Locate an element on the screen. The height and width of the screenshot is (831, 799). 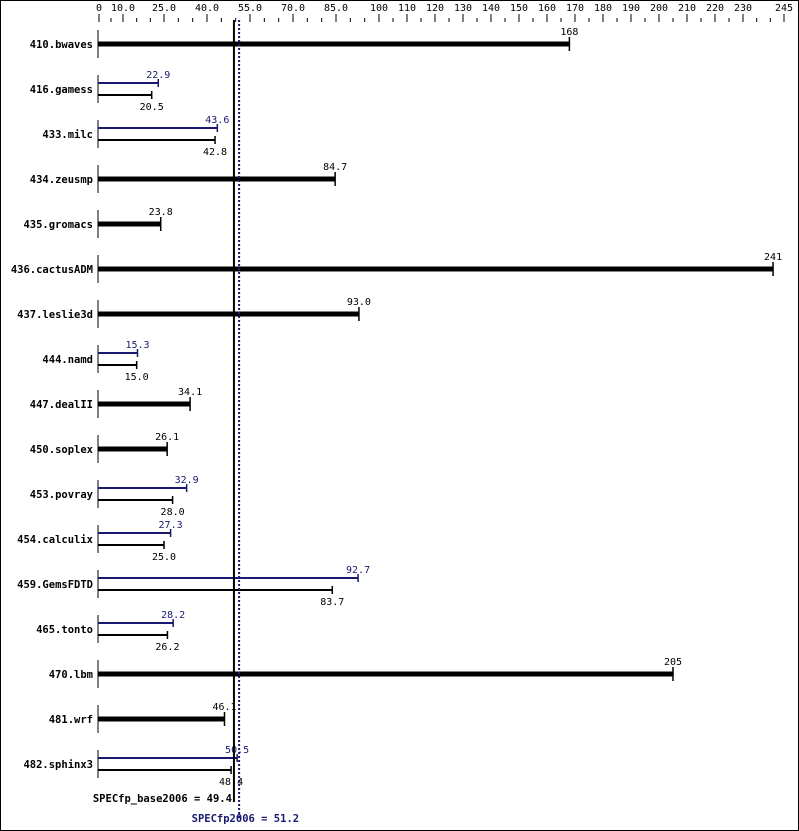
base-value-label: 93.0 is located at coordinates (359, 302).